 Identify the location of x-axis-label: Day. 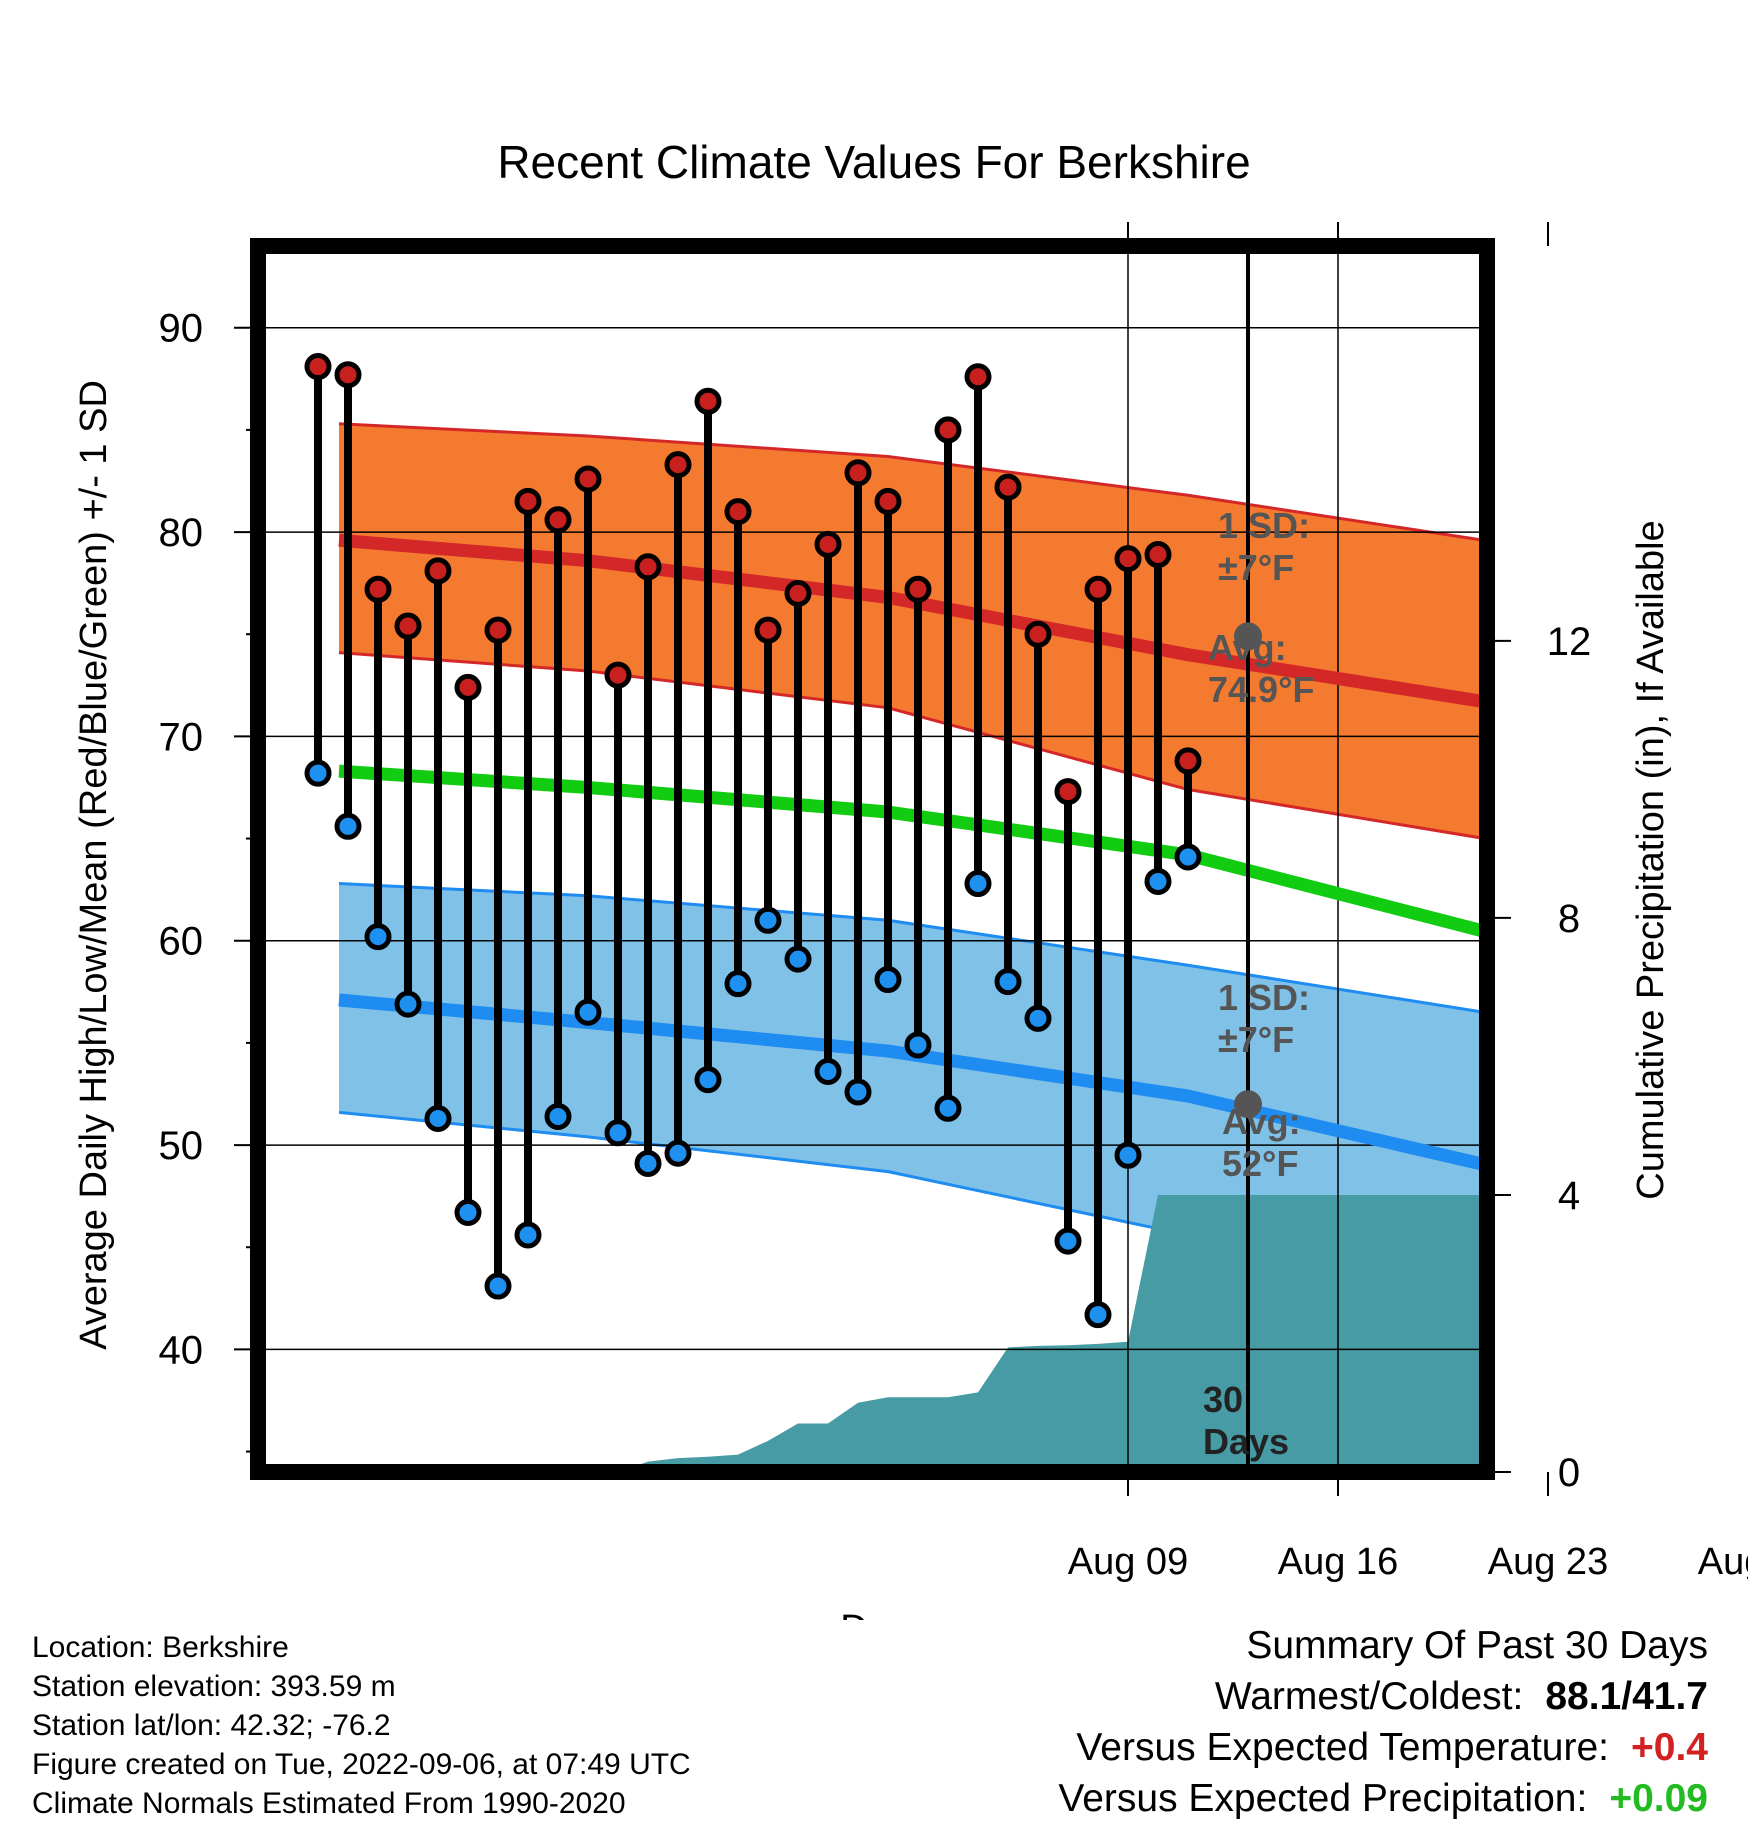
(874, 1614).